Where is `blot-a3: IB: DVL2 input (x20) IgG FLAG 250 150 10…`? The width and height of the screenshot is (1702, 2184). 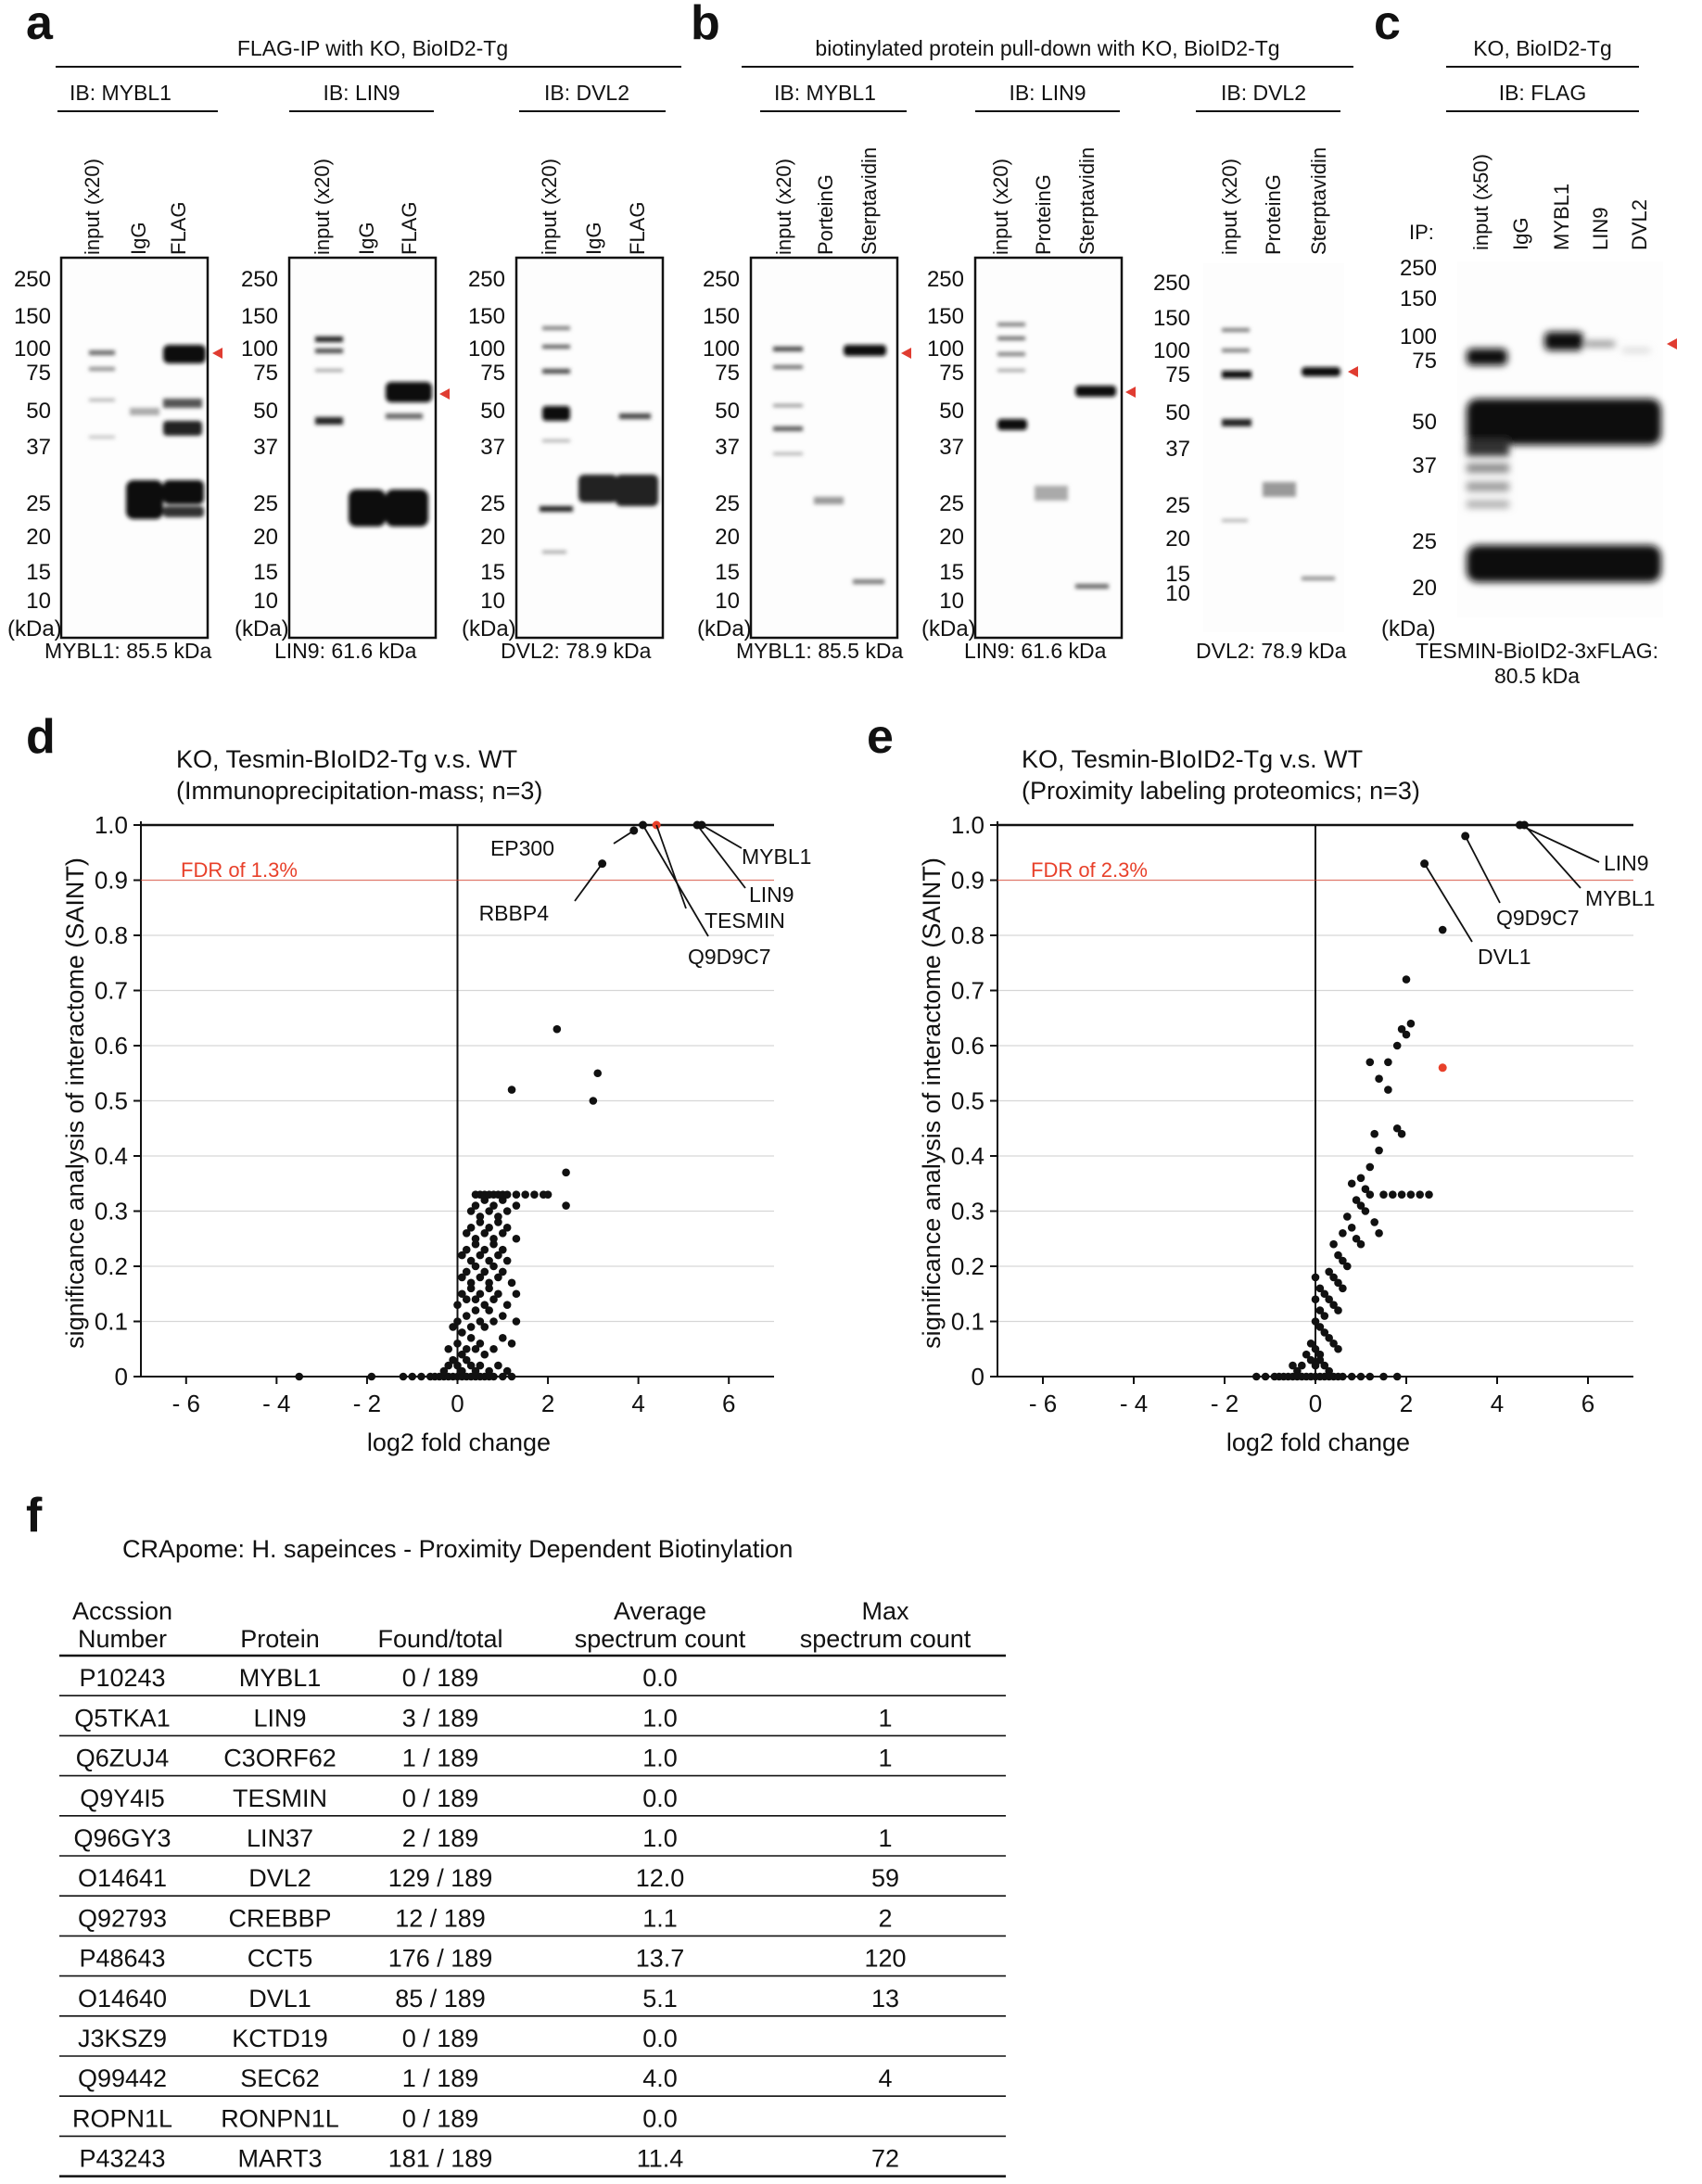
blot-a3: IB: DVL2 input (x20) IgG FLAG 250 150 10… is located at coordinates (564, 372).